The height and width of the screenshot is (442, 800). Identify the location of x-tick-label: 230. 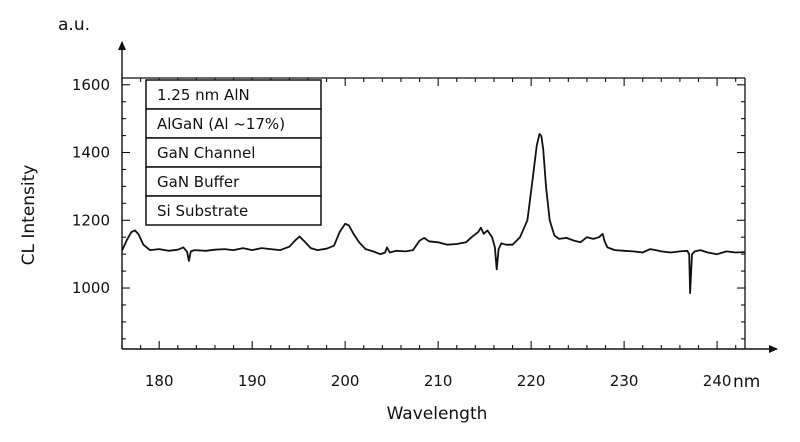
(624, 381).